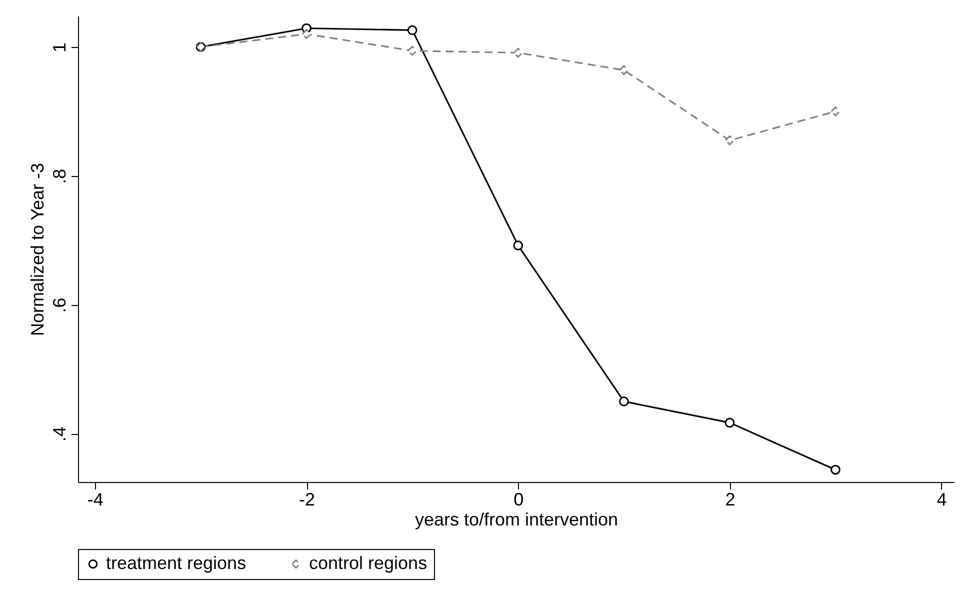  I want to click on y-axis-title: Normalized to Year -3, so click(38, 249).